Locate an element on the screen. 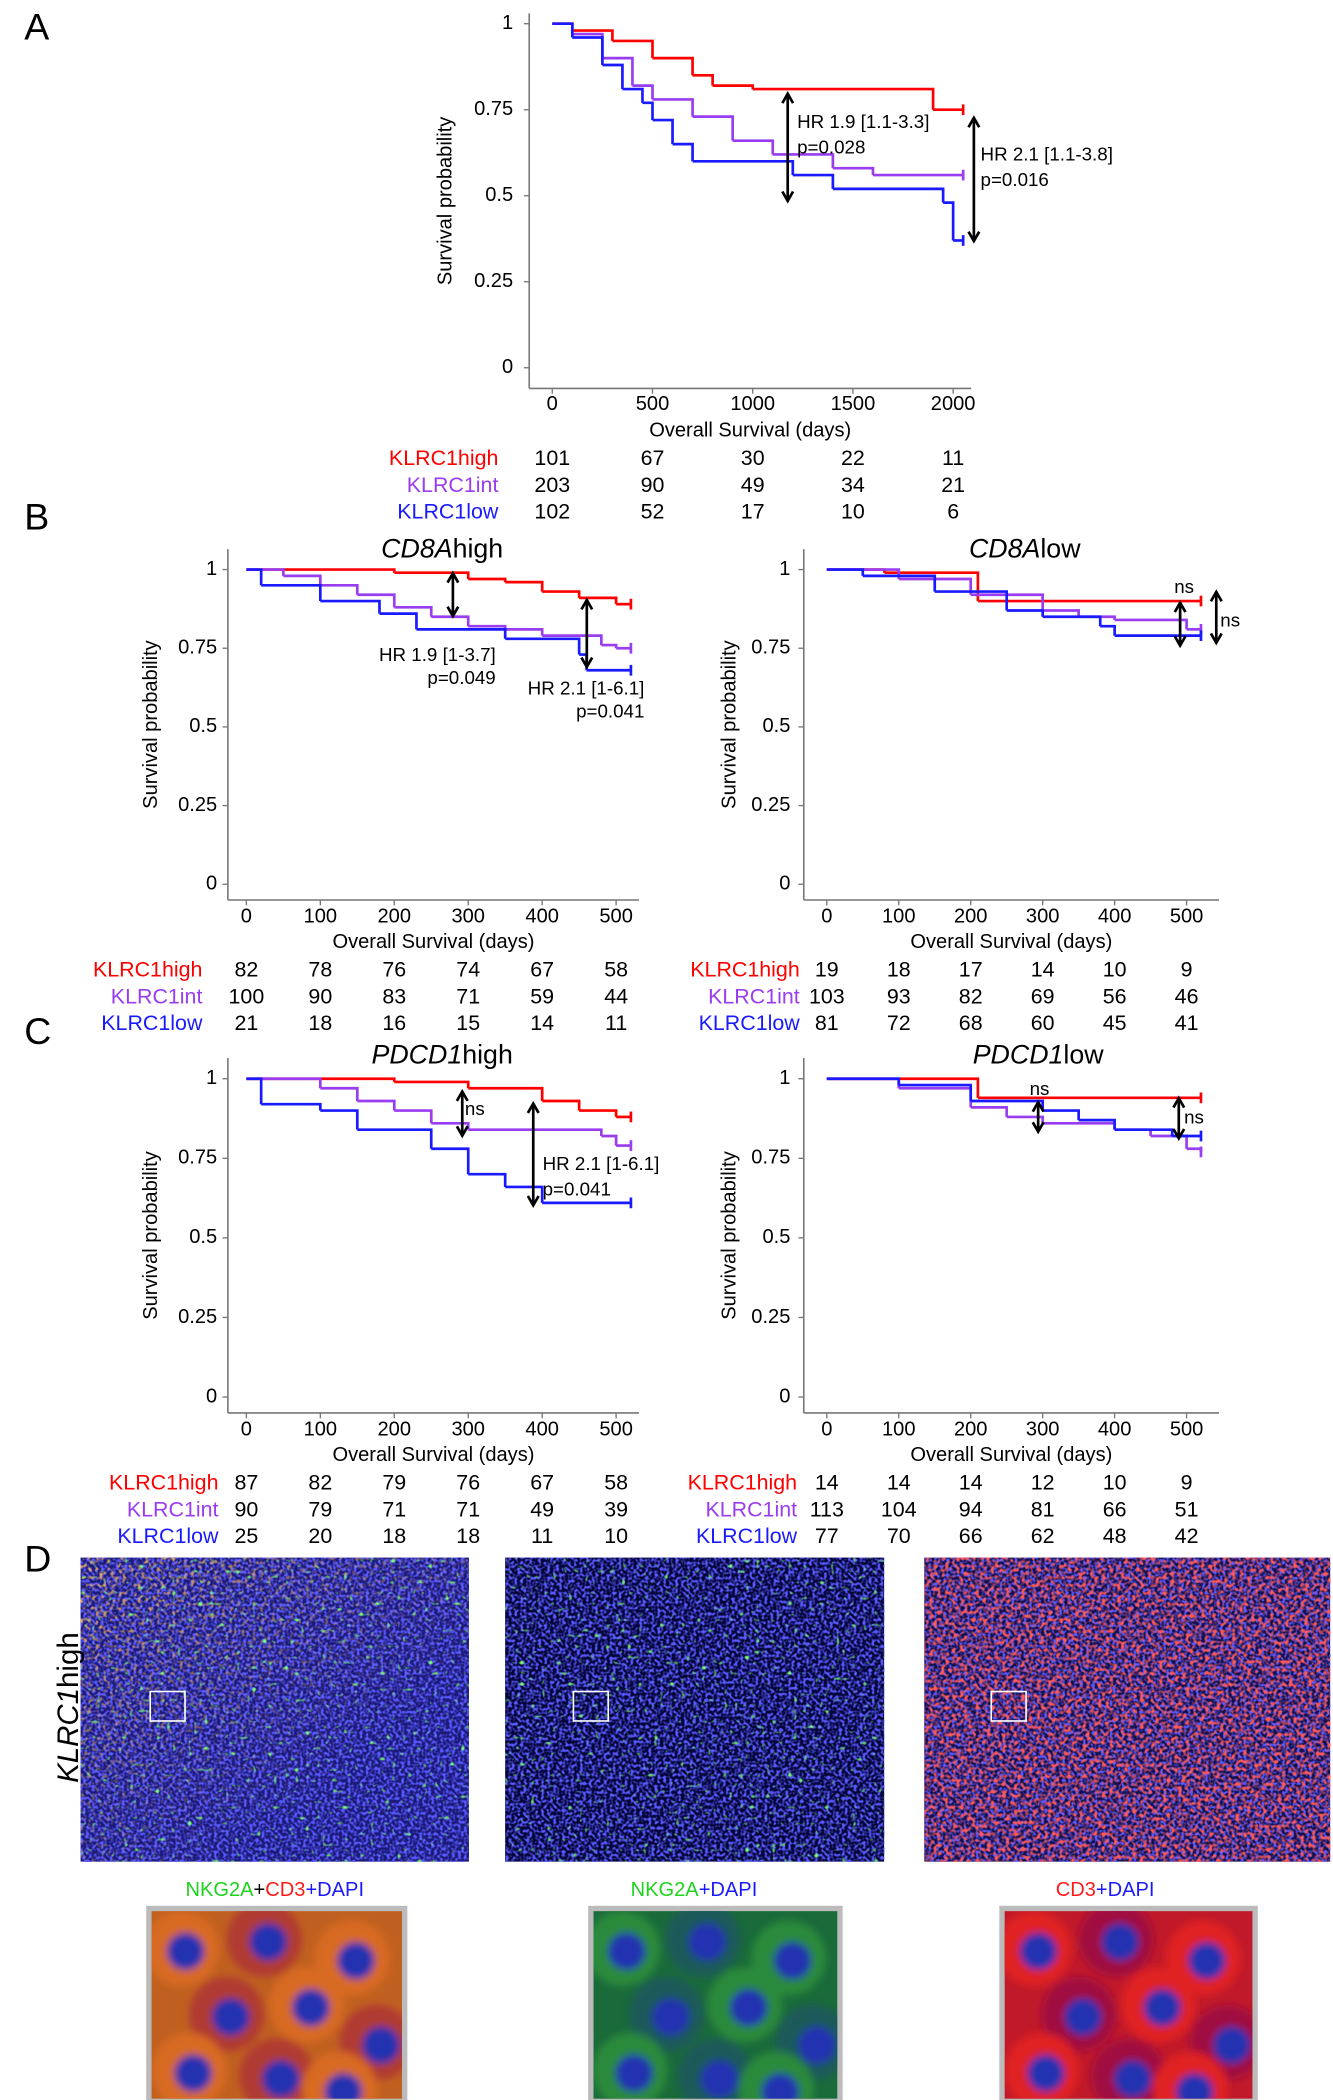 The height and width of the screenshot is (2100, 1333). x-tick-label: 300 is located at coordinates (468, 917).